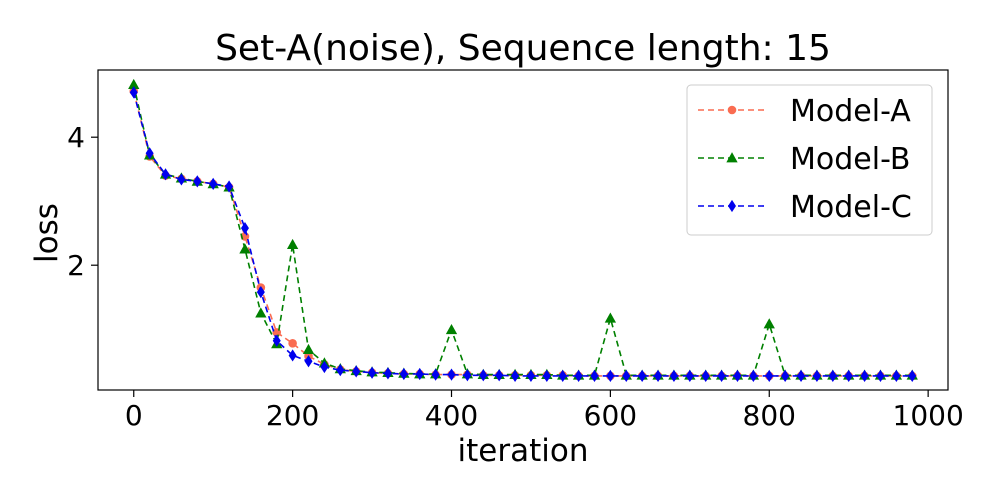 The width and height of the screenshot is (1000, 500). What do you see at coordinates (134, 415) in the screenshot?
I see `x-tick-label: 0` at bounding box center [134, 415].